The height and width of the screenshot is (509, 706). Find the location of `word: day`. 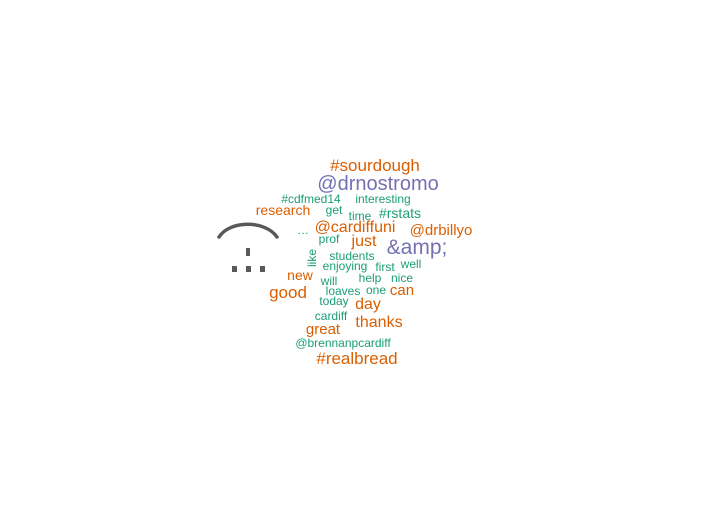

word: day is located at coordinates (368, 304).